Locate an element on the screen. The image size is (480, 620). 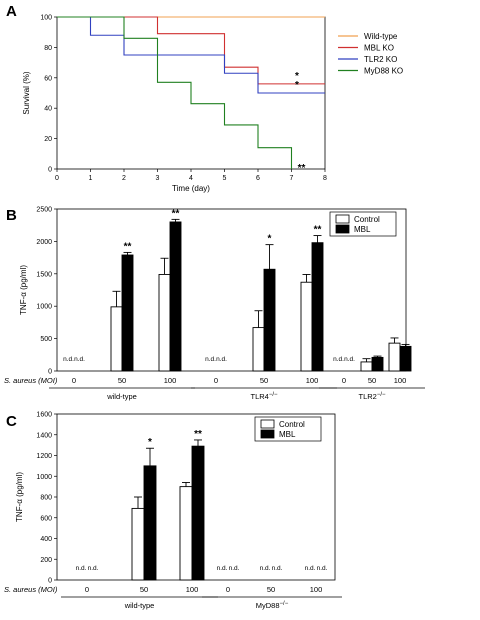
group-label-tlr4: TLR4−/− is located at coordinates (264, 396).